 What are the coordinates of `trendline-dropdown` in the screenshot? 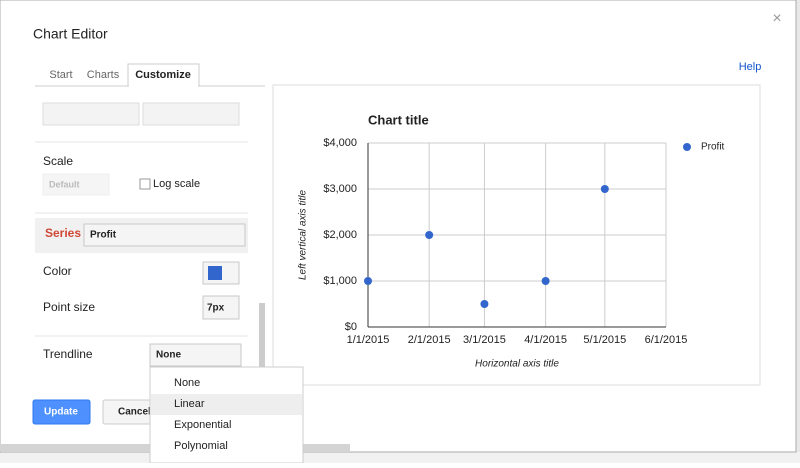 It's located at (195, 355).